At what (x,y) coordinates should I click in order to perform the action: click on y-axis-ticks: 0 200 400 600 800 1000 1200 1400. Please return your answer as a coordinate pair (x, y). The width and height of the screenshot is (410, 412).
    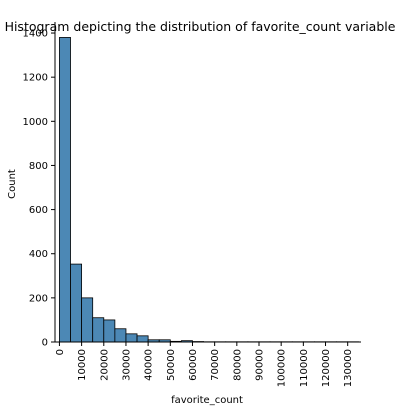
    Looking at the image, I should click on (39, 189).